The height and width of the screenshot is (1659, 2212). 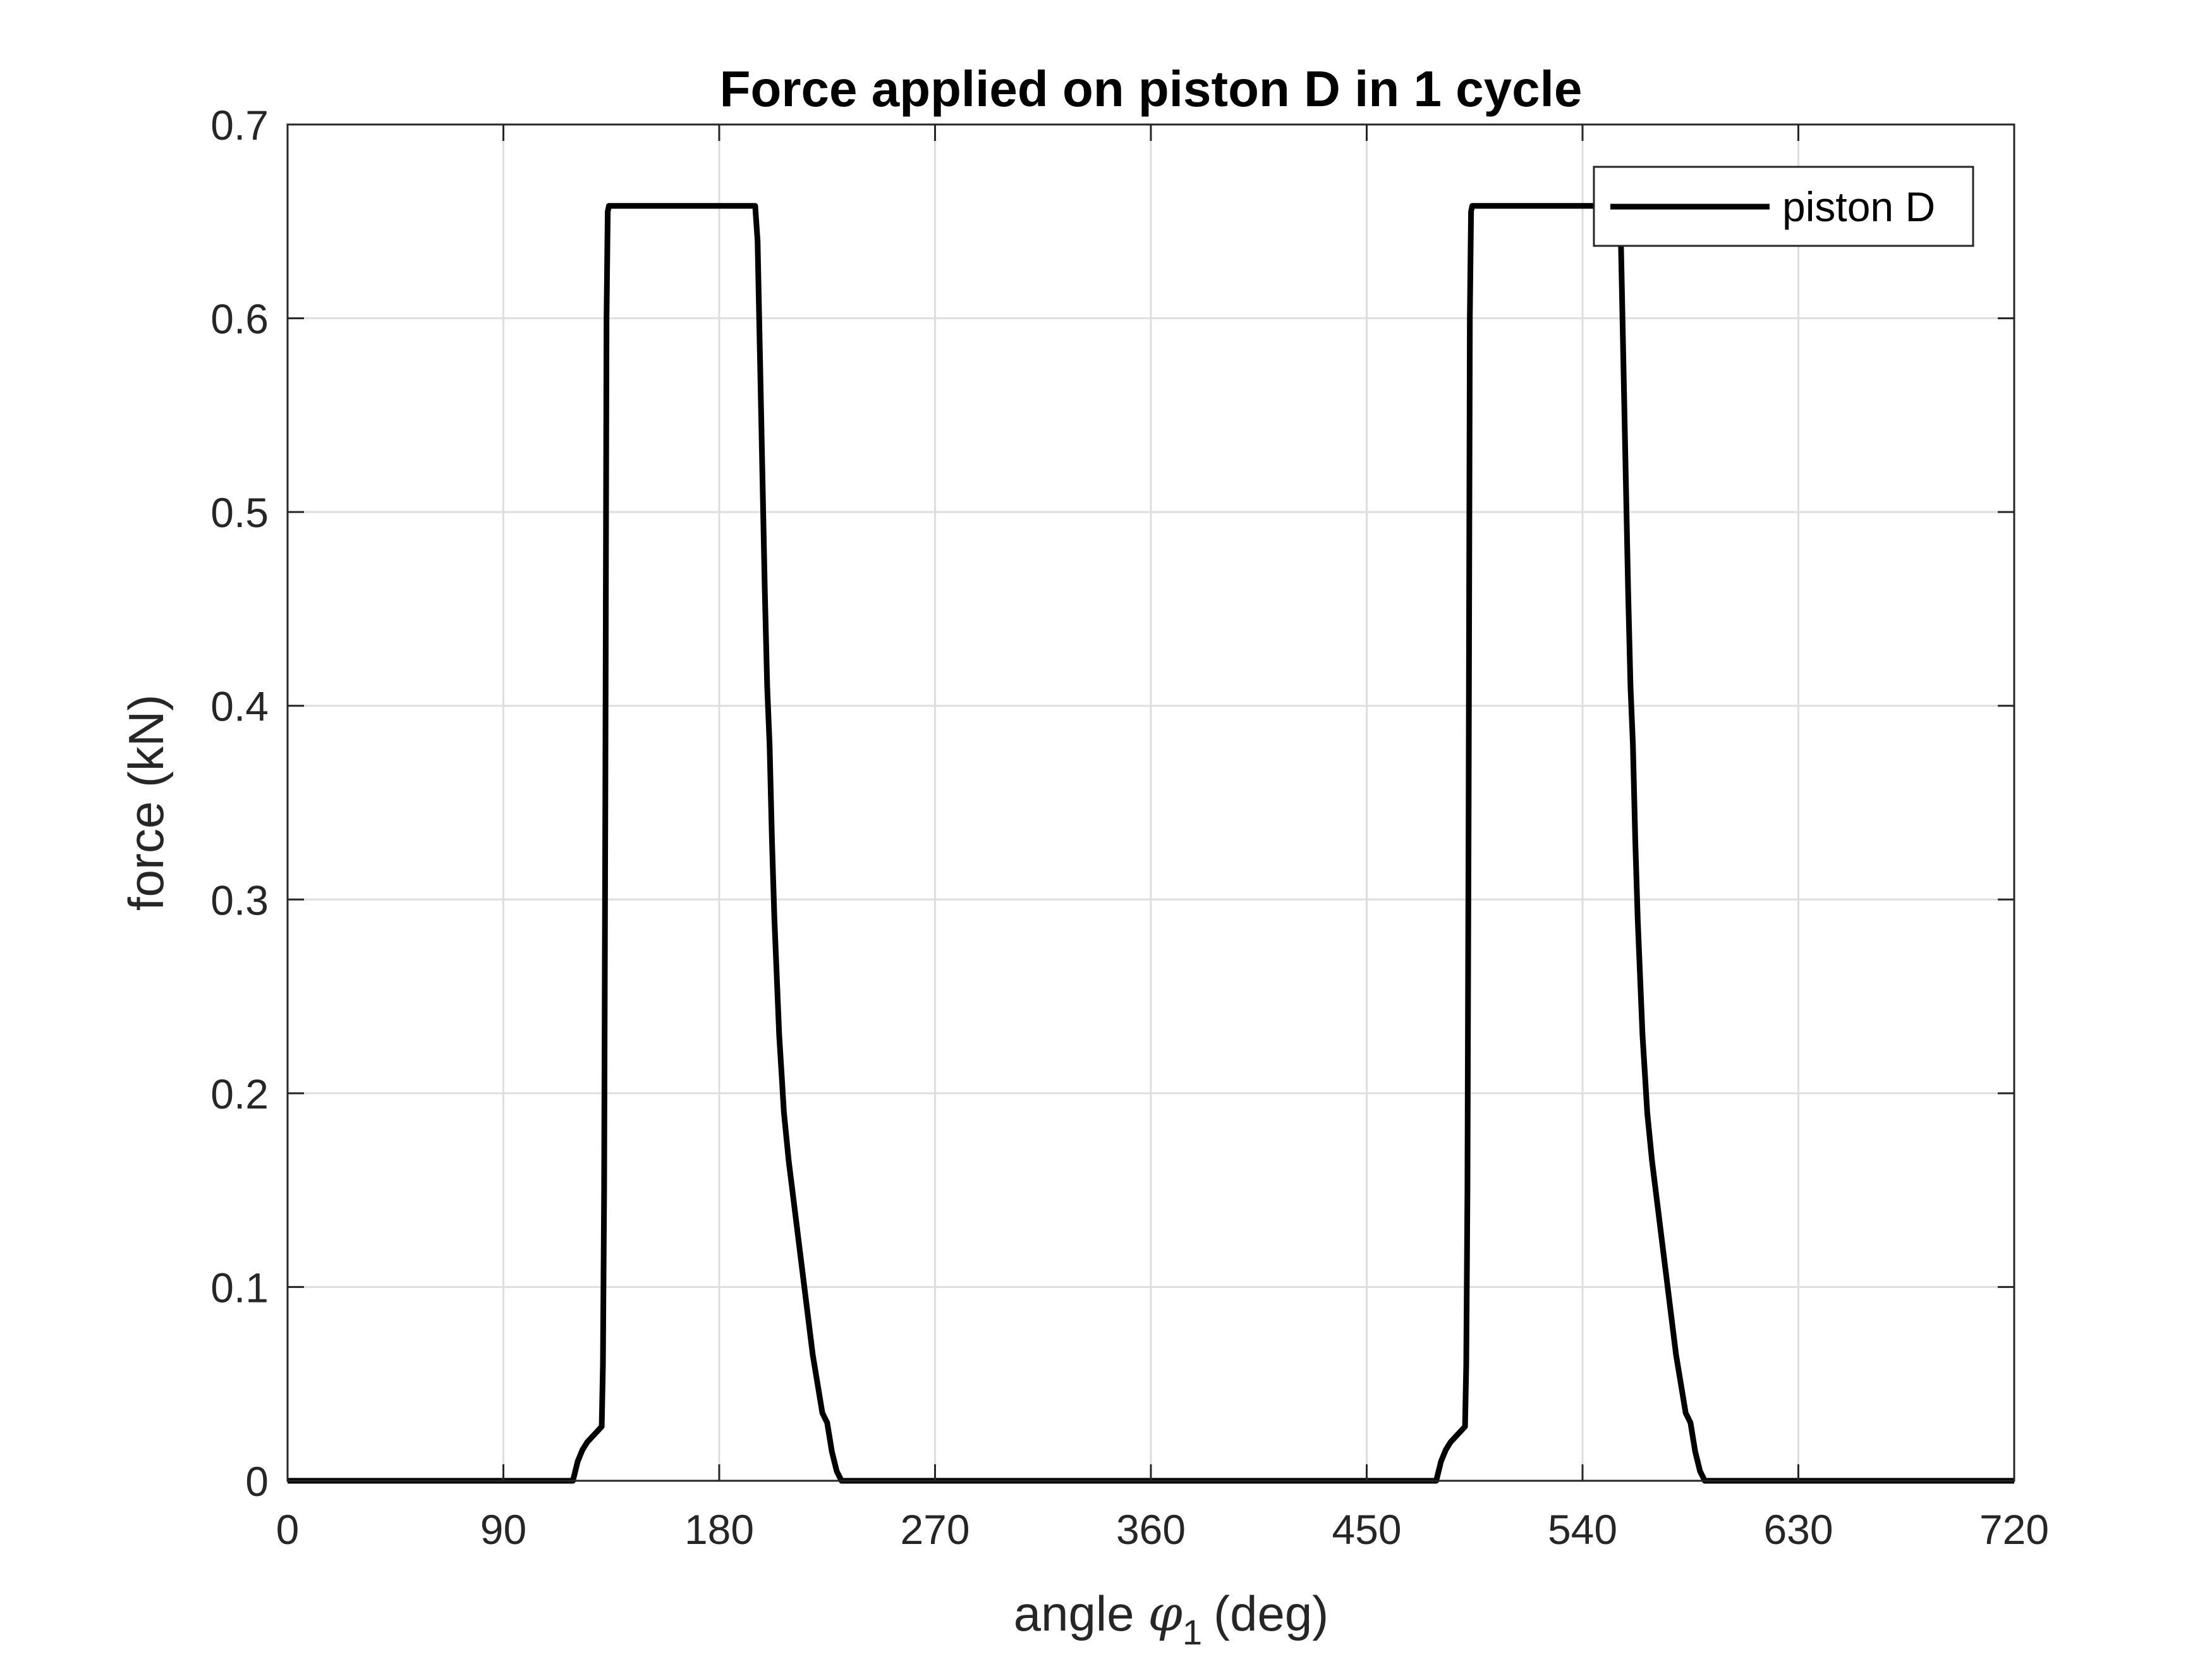 What do you see at coordinates (1270, 1613) in the screenshot?
I see `x-axis-label-unit: (deg)` at bounding box center [1270, 1613].